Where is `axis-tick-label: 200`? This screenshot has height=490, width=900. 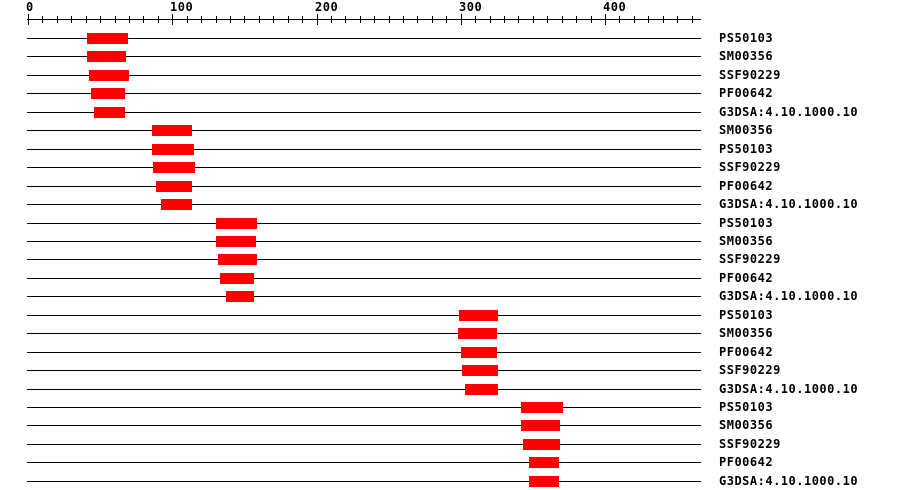
axis-tick-label: 200 is located at coordinates (327, 7).